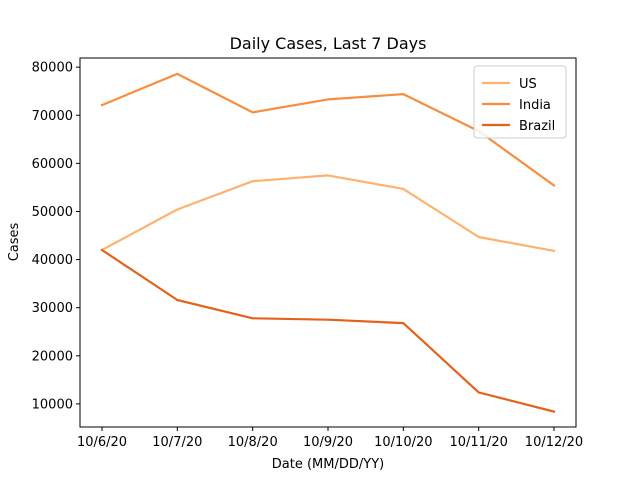 The height and width of the screenshot is (484, 640). I want to click on y-tick-label: 80000, so click(52, 68).